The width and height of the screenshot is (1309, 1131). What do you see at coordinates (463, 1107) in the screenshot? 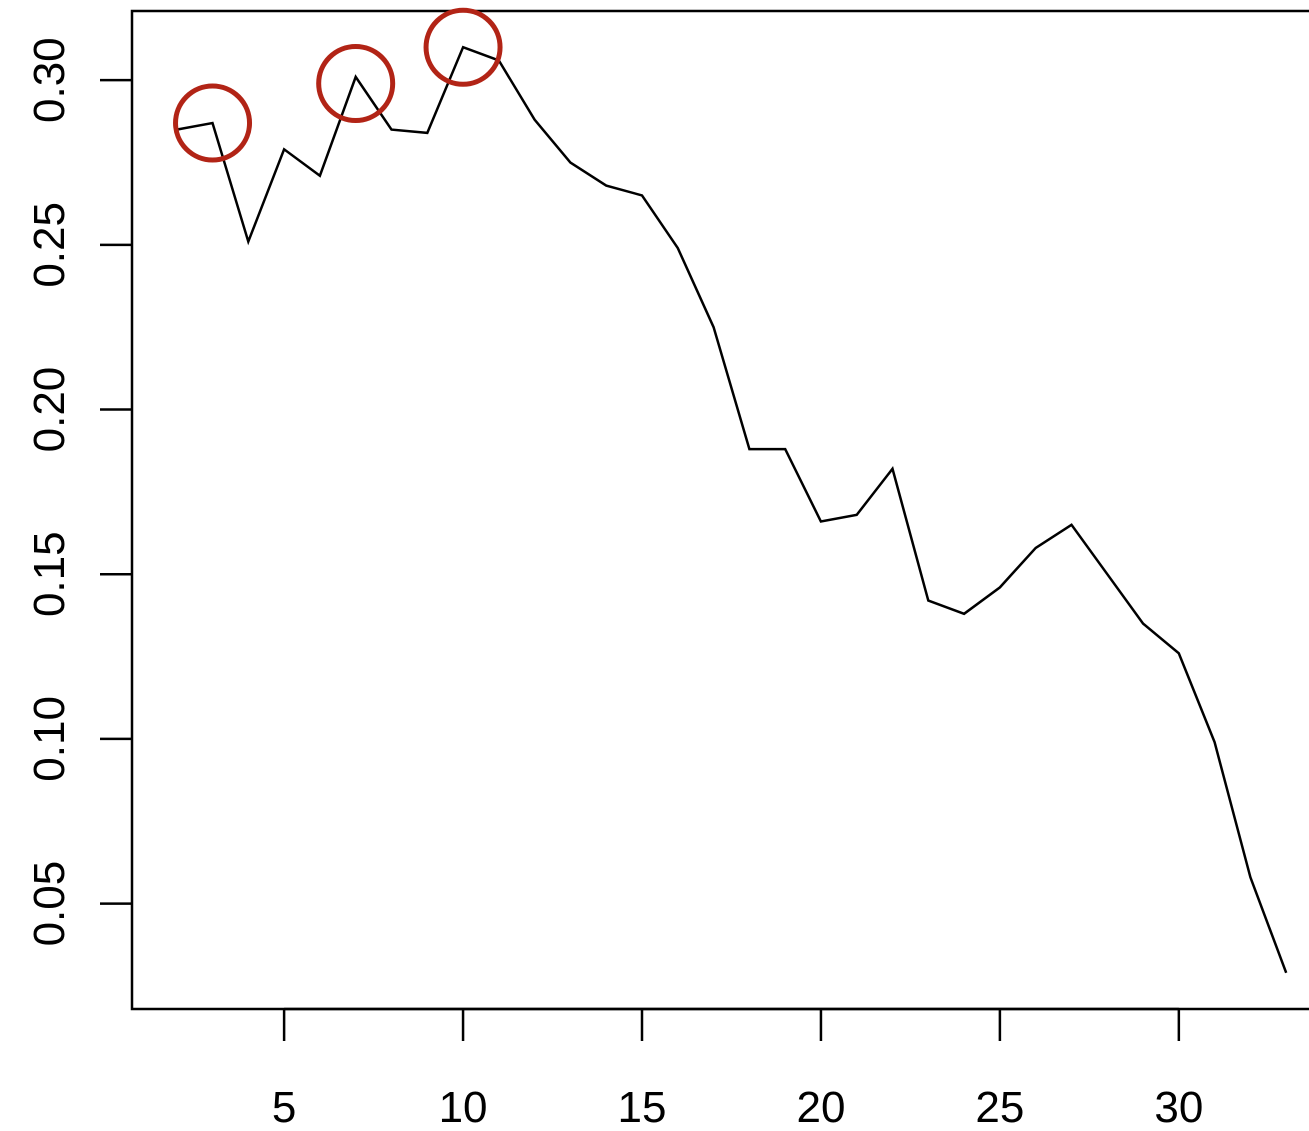
I see `x-tick-label: 10` at bounding box center [463, 1107].